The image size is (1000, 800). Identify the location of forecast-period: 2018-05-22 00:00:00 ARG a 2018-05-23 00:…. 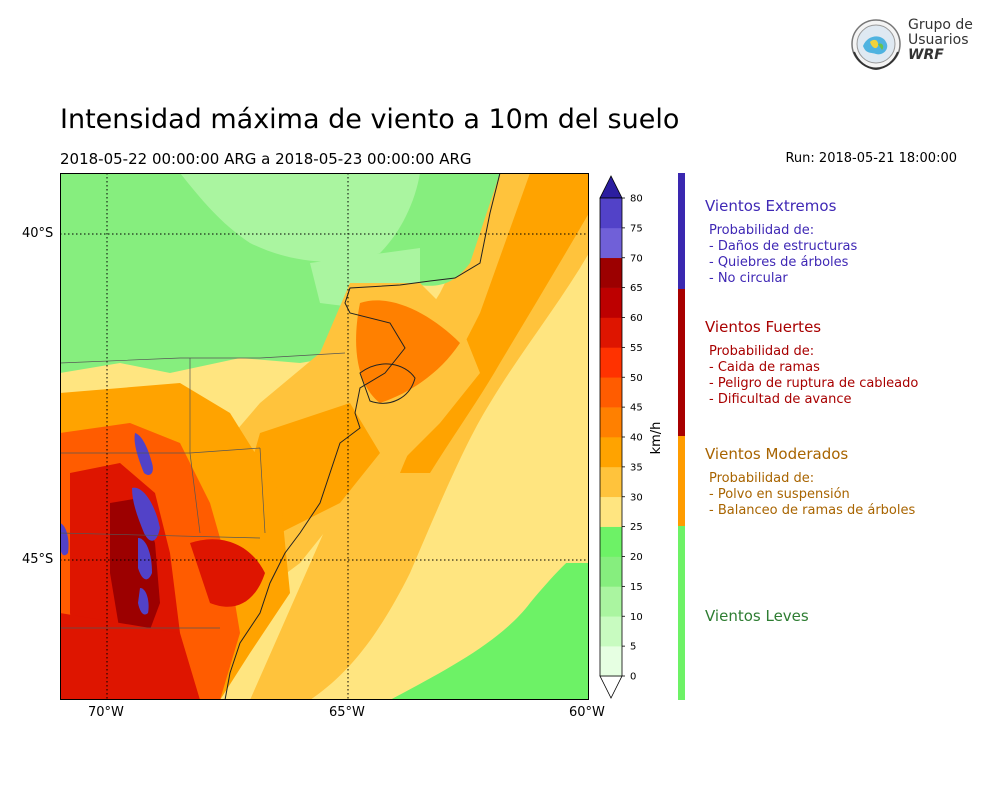
(266, 159).